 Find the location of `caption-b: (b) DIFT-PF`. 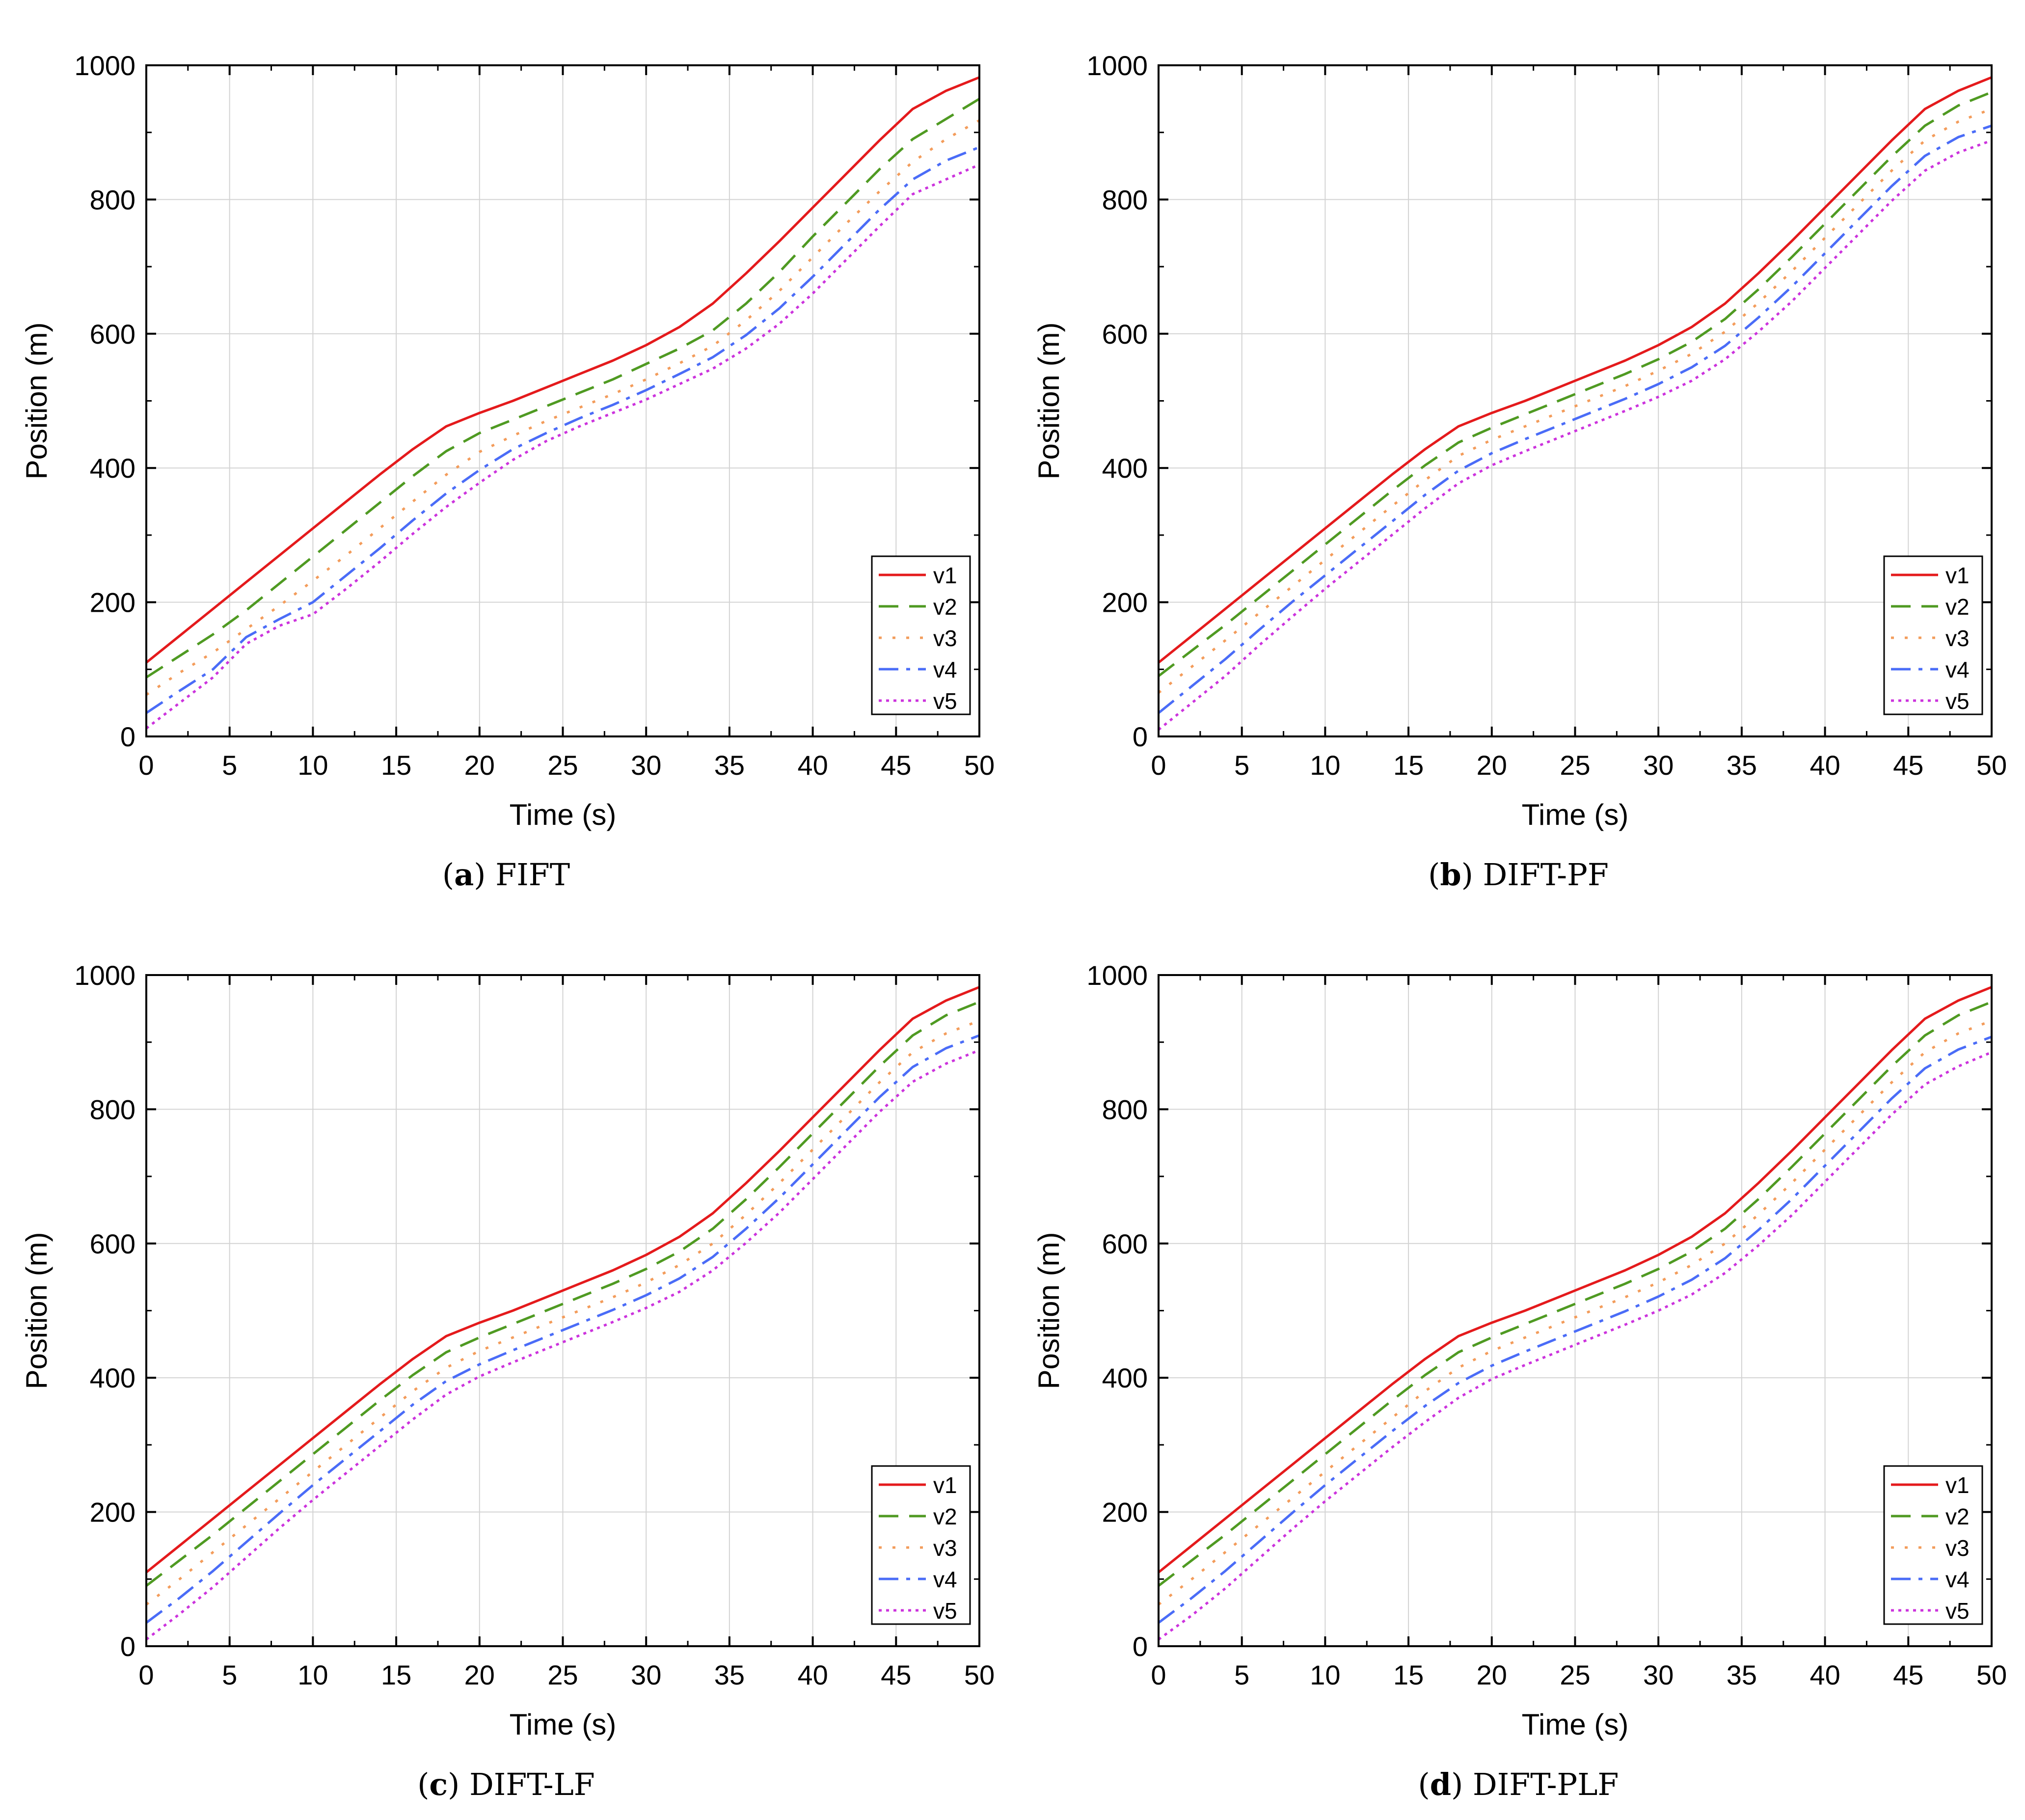

caption-b: (b) DIFT-PF is located at coordinates (1518, 875).